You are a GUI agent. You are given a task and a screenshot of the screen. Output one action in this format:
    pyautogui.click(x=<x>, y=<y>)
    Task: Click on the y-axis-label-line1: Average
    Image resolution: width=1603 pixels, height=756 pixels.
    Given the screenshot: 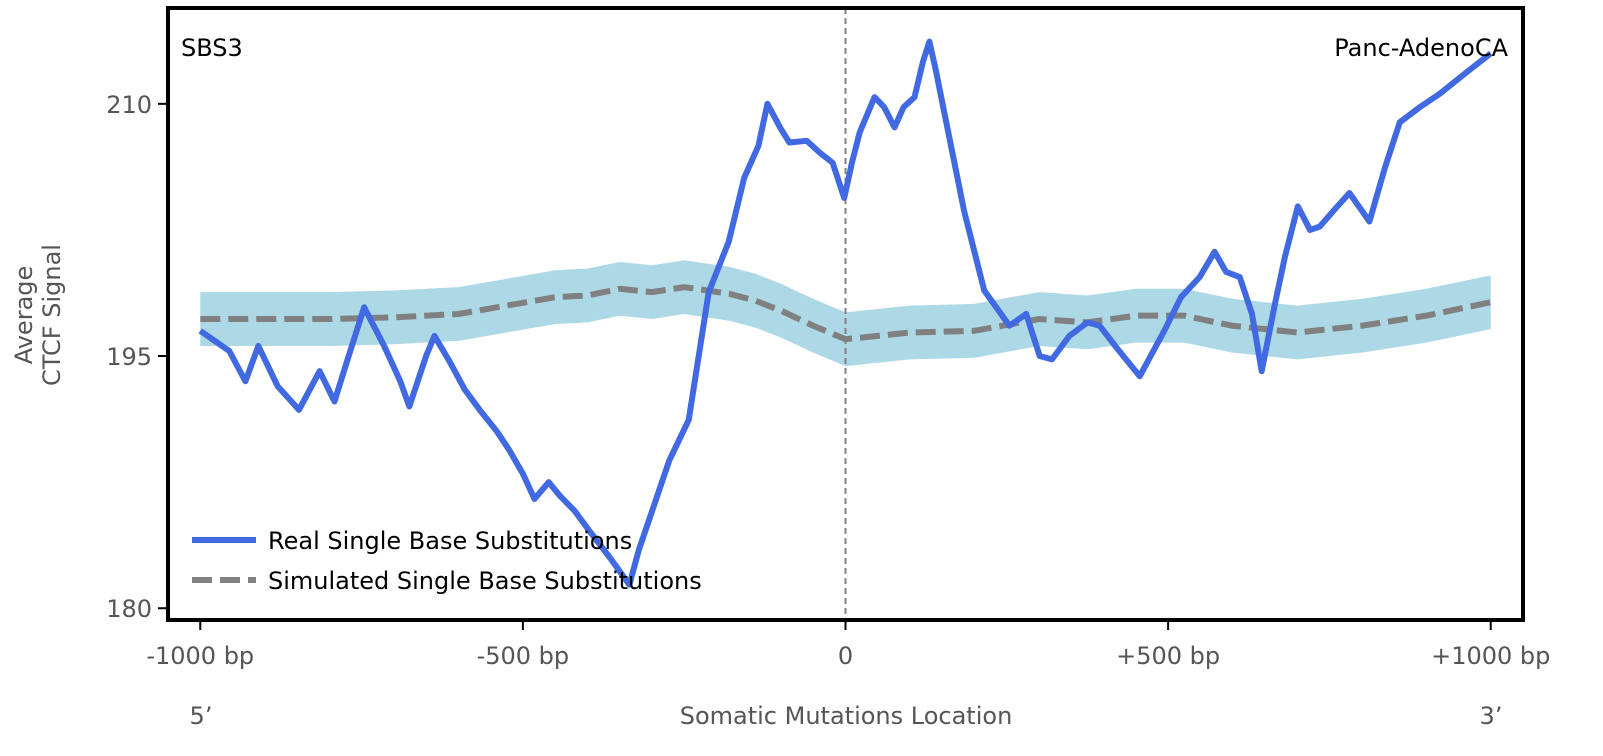 What is the action you would take?
    pyautogui.click(x=24, y=315)
    